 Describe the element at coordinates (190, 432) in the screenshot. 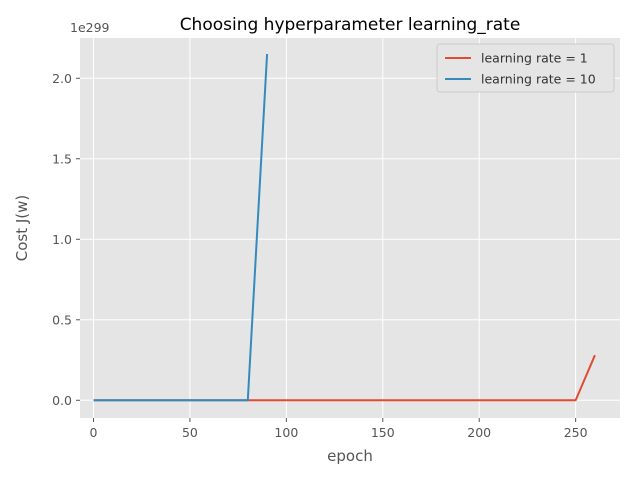

I see `x-tick-label: 50` at that location.